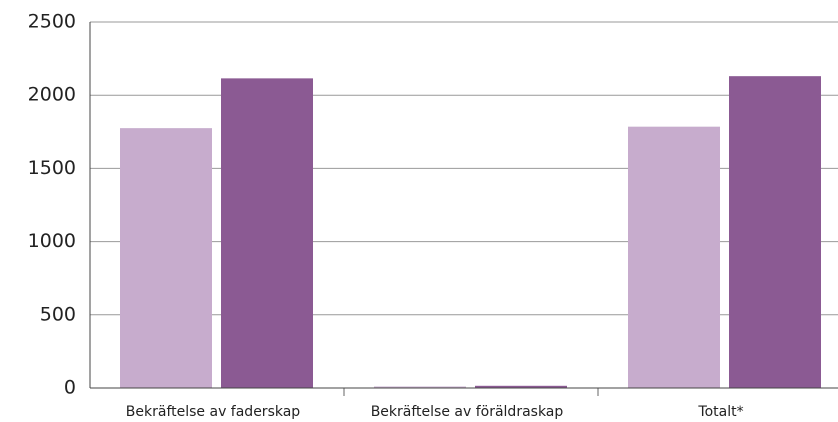  What do you see at coordinates (52, 22) in the screenshot?
I see `y-tick-label: 2500` at bounding box center [52, 22].